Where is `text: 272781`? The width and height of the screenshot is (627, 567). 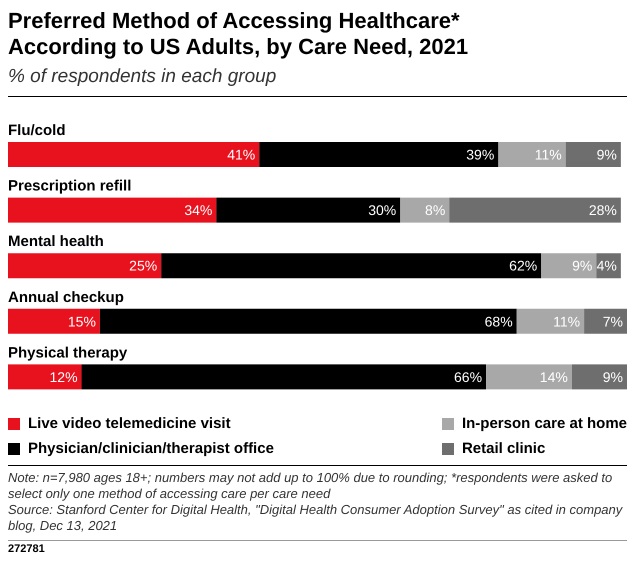
text: 272781 is located at coordinates (317, 547).